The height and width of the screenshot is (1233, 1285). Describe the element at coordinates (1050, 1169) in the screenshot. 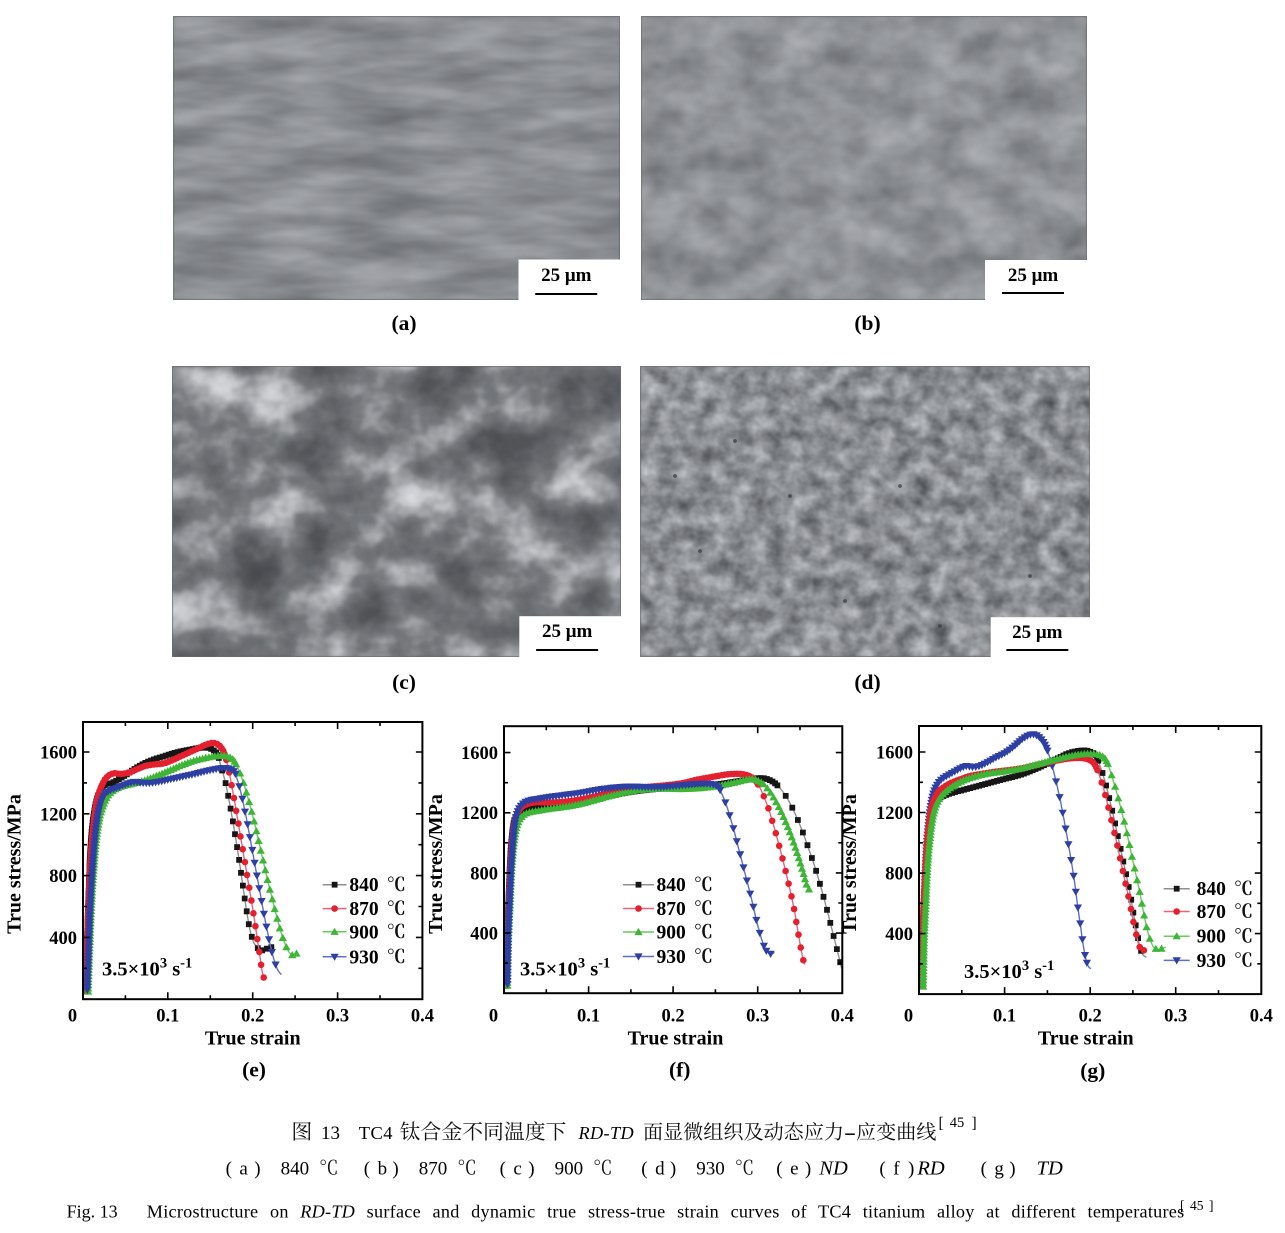

I see `svg-text: TD` at that location.